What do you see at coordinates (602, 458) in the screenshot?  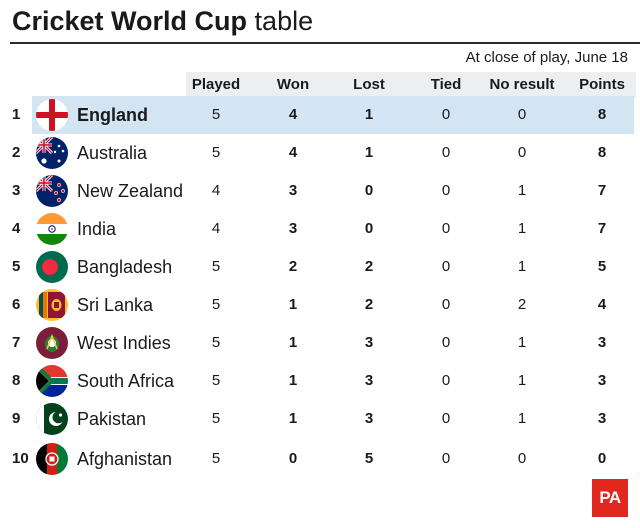 I see `points-cell: 0` at bounding box center [602, 458].